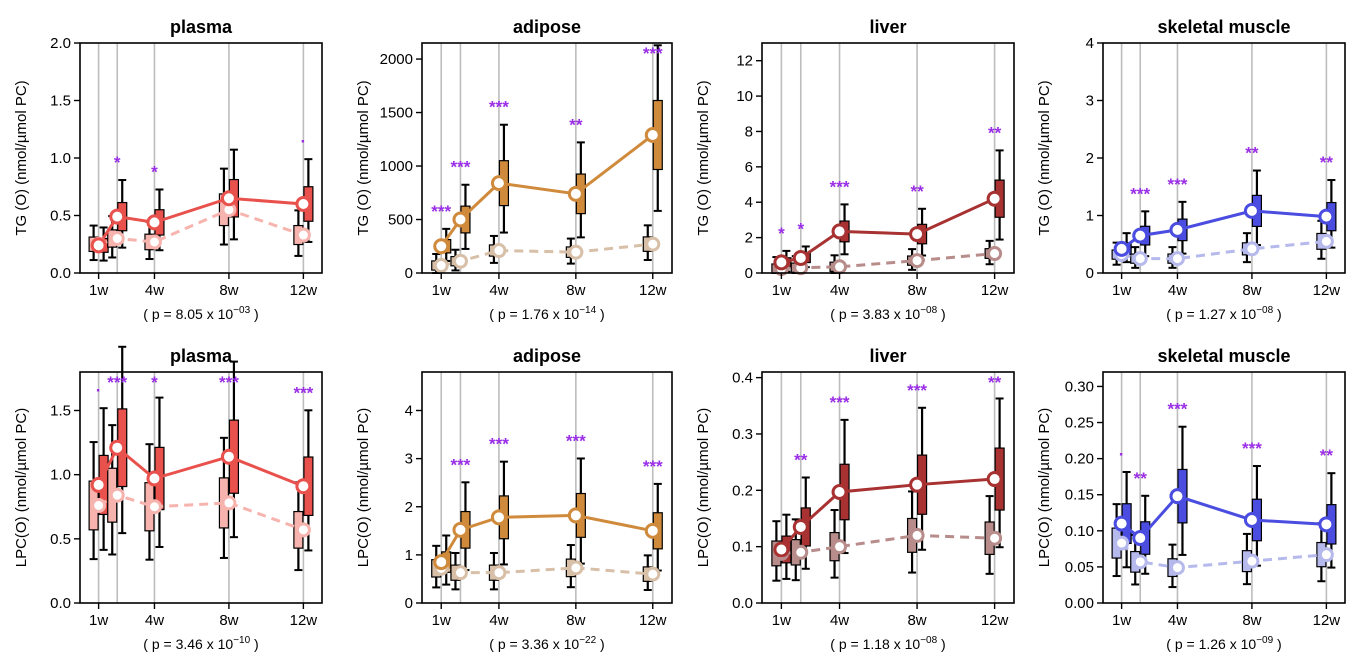  Describe the element at coordinates (1079, 603) in the screenshot. I see `y-tick-label: 0.00` at that location.